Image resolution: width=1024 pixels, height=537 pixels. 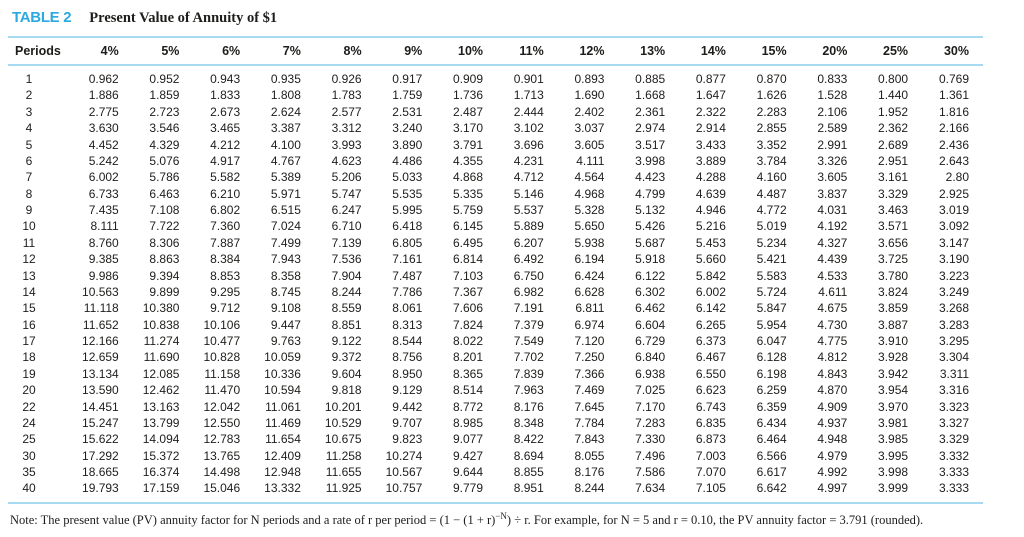 What do you see at coordinates (29, 406) in the screenshot?
I see `period-cell: 22` at bounding box center [29, 406].